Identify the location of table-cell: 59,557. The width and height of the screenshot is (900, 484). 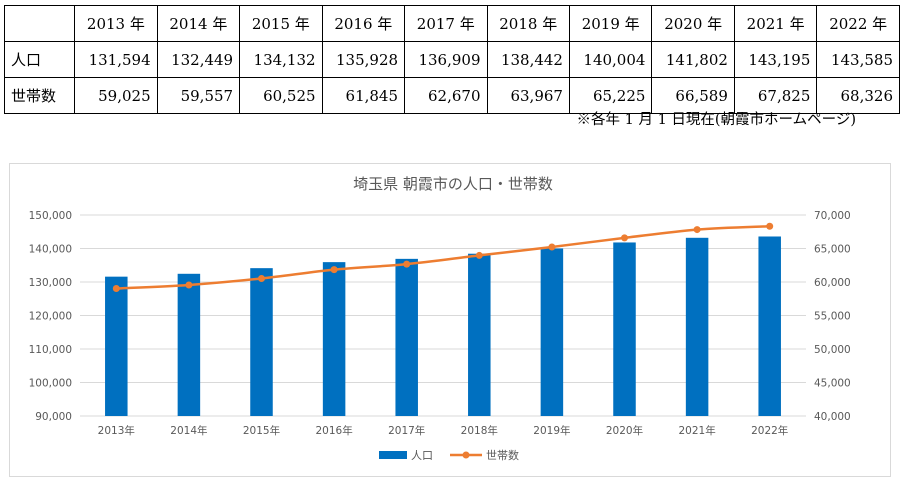
(198, 95).